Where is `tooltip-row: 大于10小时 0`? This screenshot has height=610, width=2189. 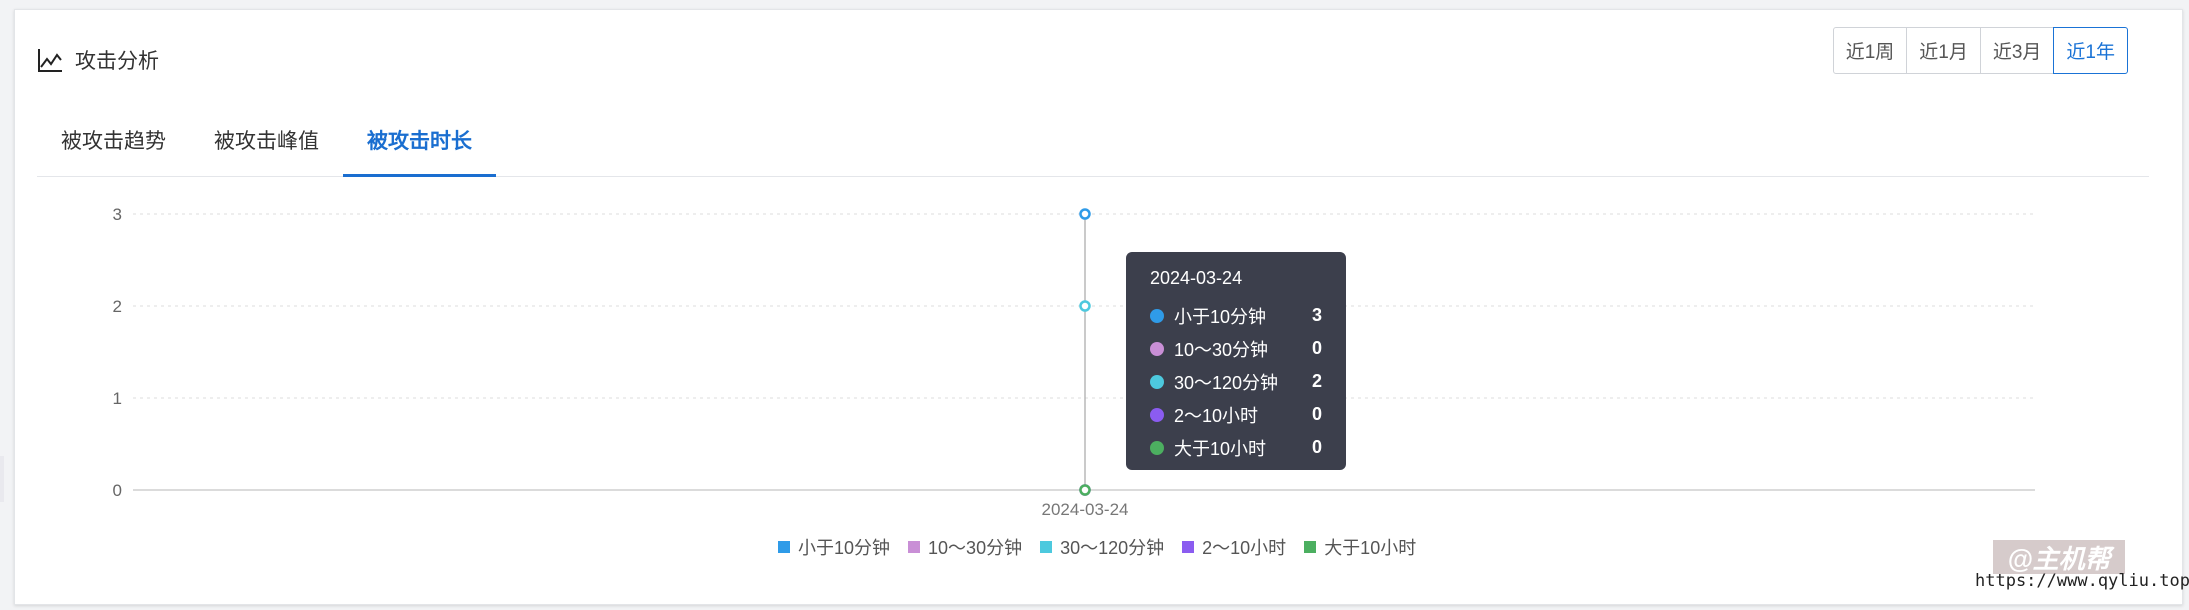 tooltip-row: 大于10小时 0 is located at coordinates (1236, 447).